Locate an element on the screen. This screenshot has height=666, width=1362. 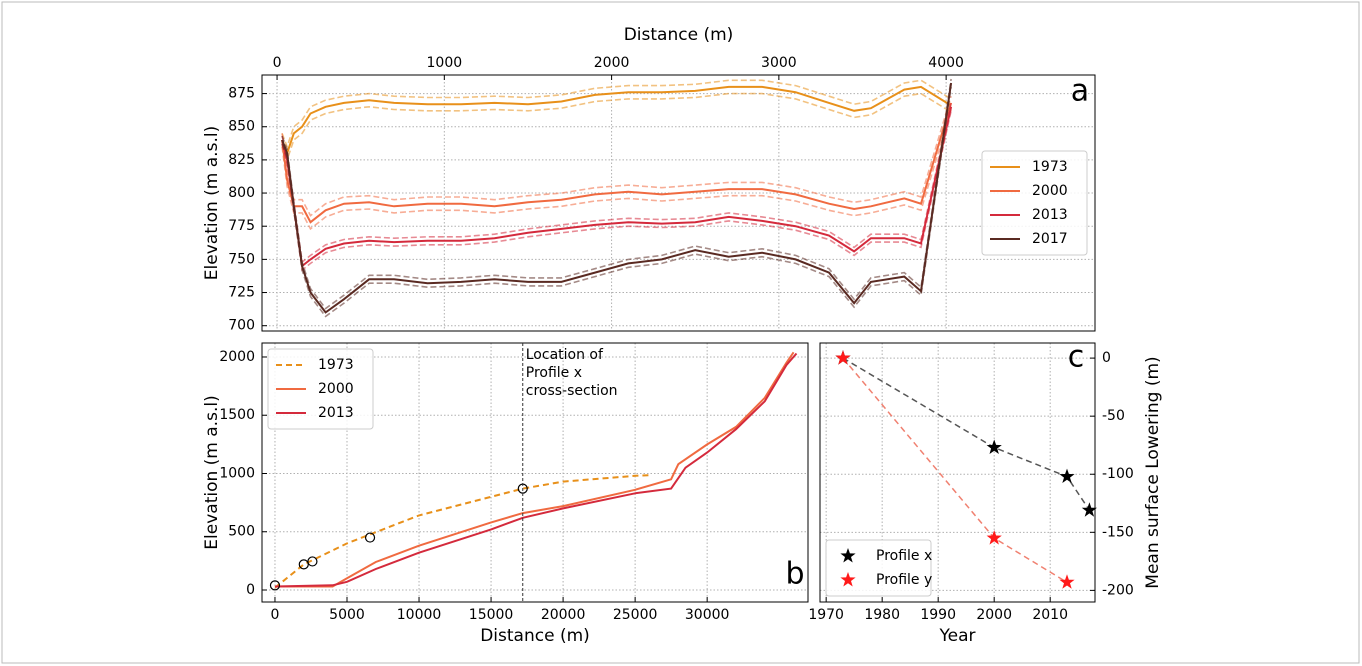
y-tick-label: -50 is located at coordinates (1113, 416).